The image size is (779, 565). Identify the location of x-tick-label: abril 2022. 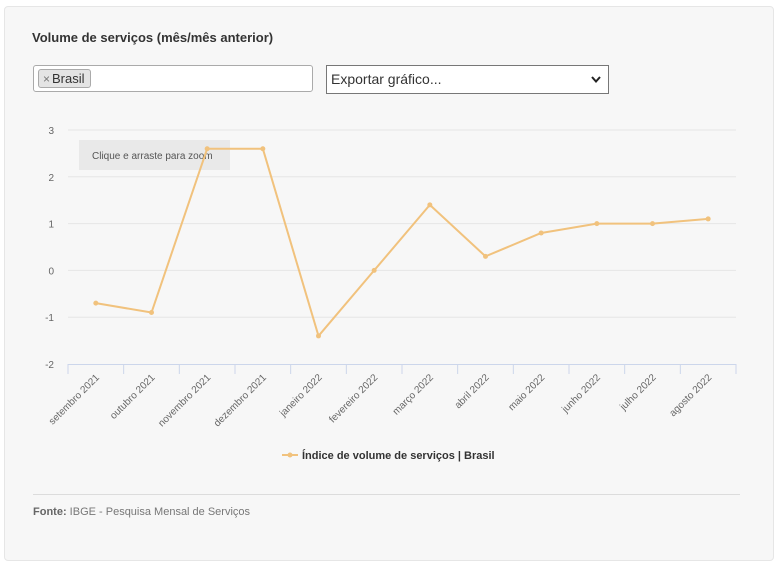
(472, 391).